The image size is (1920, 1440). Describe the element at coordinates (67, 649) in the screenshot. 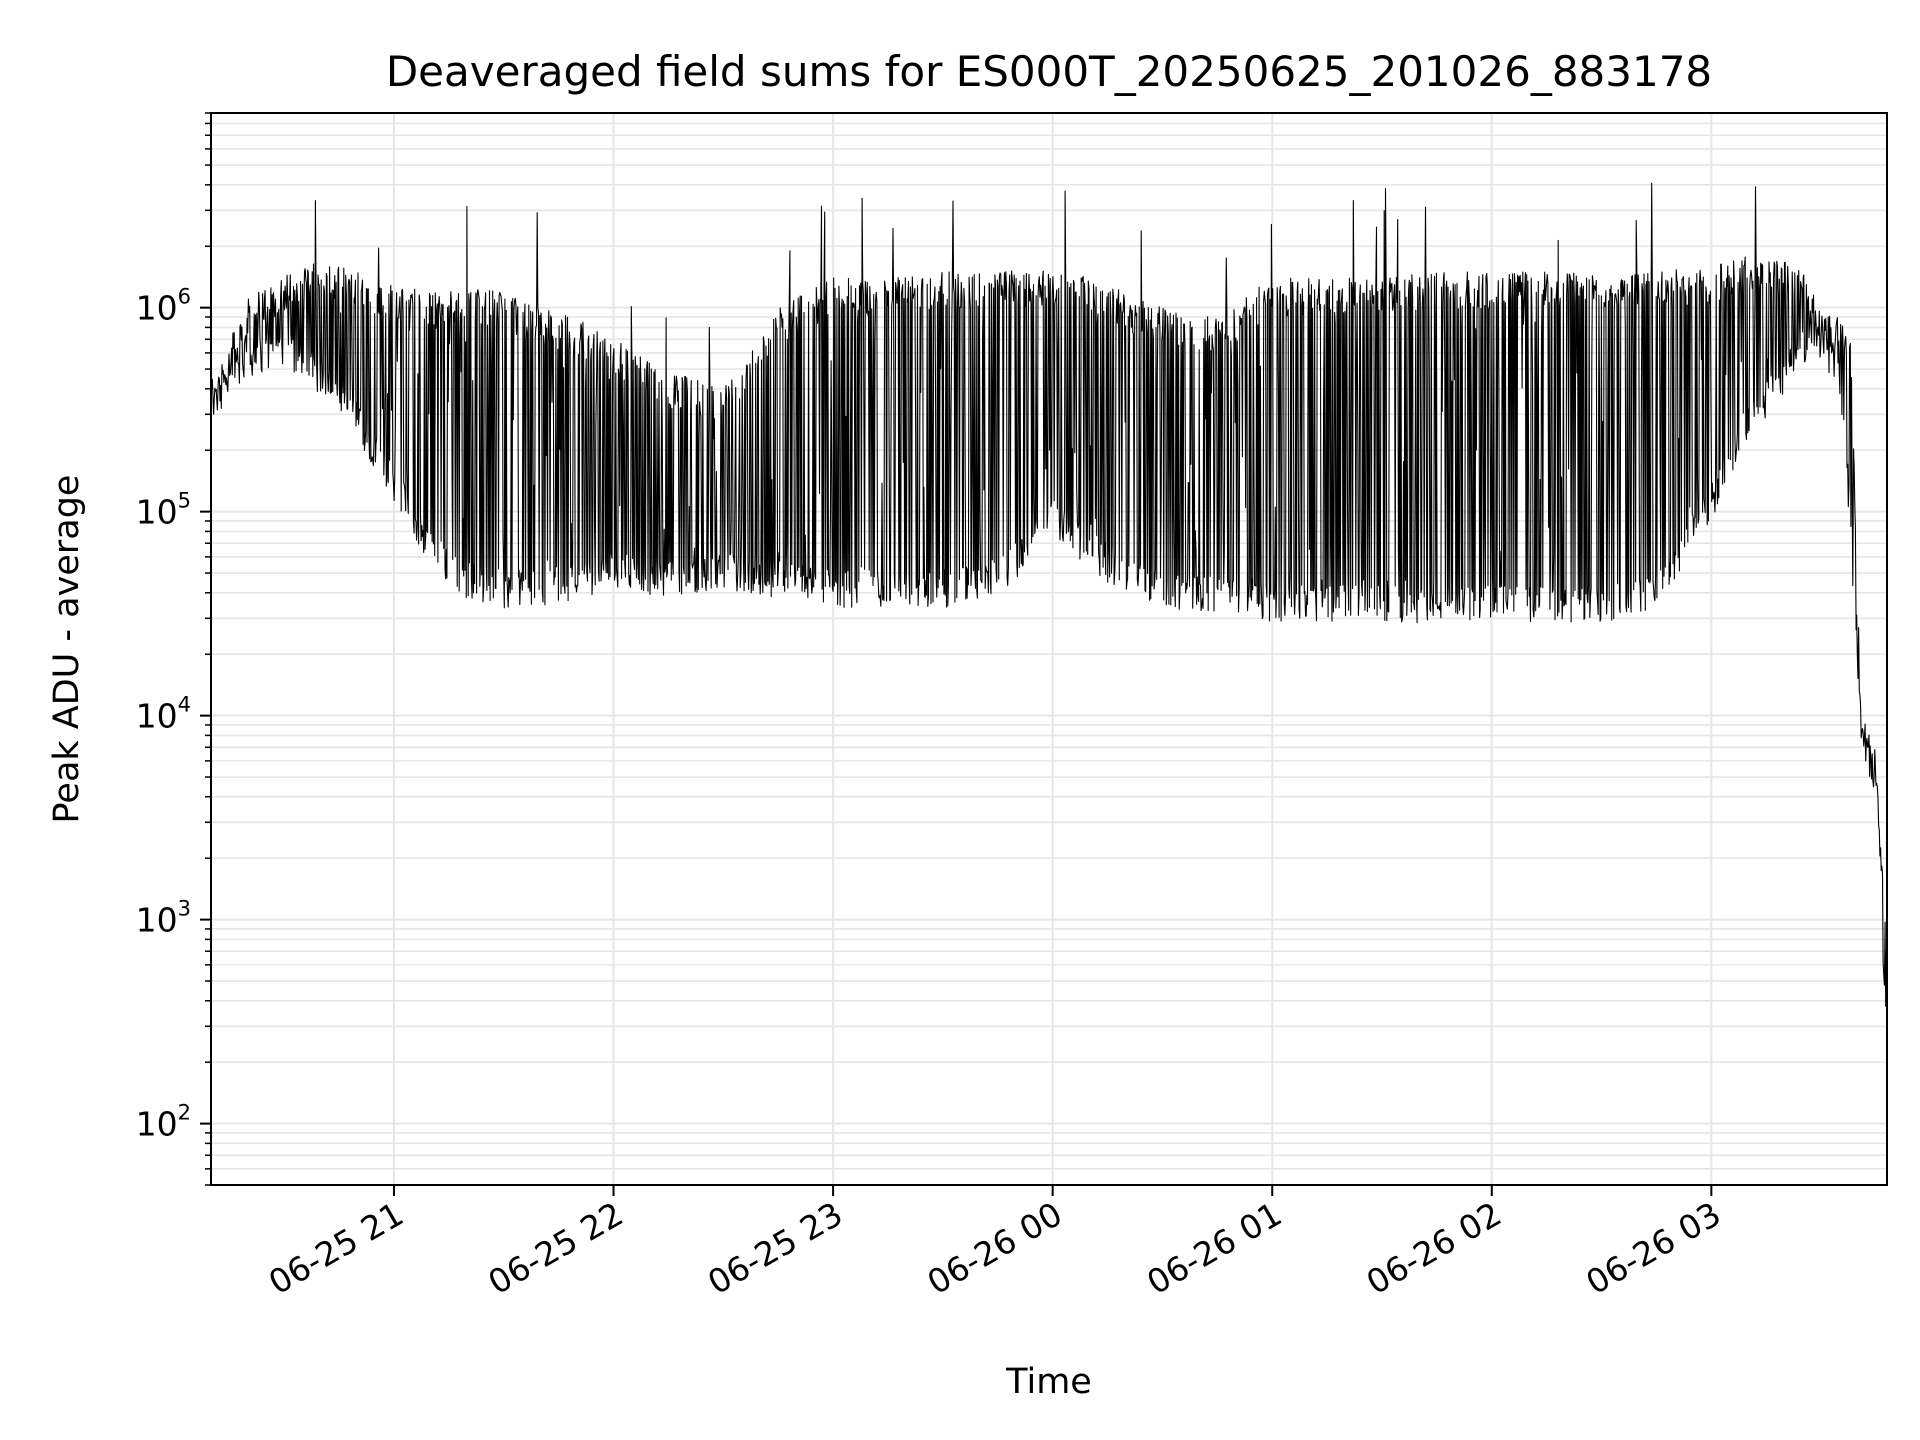

I see `y-axis-label: Peak ADU - average` at that location.